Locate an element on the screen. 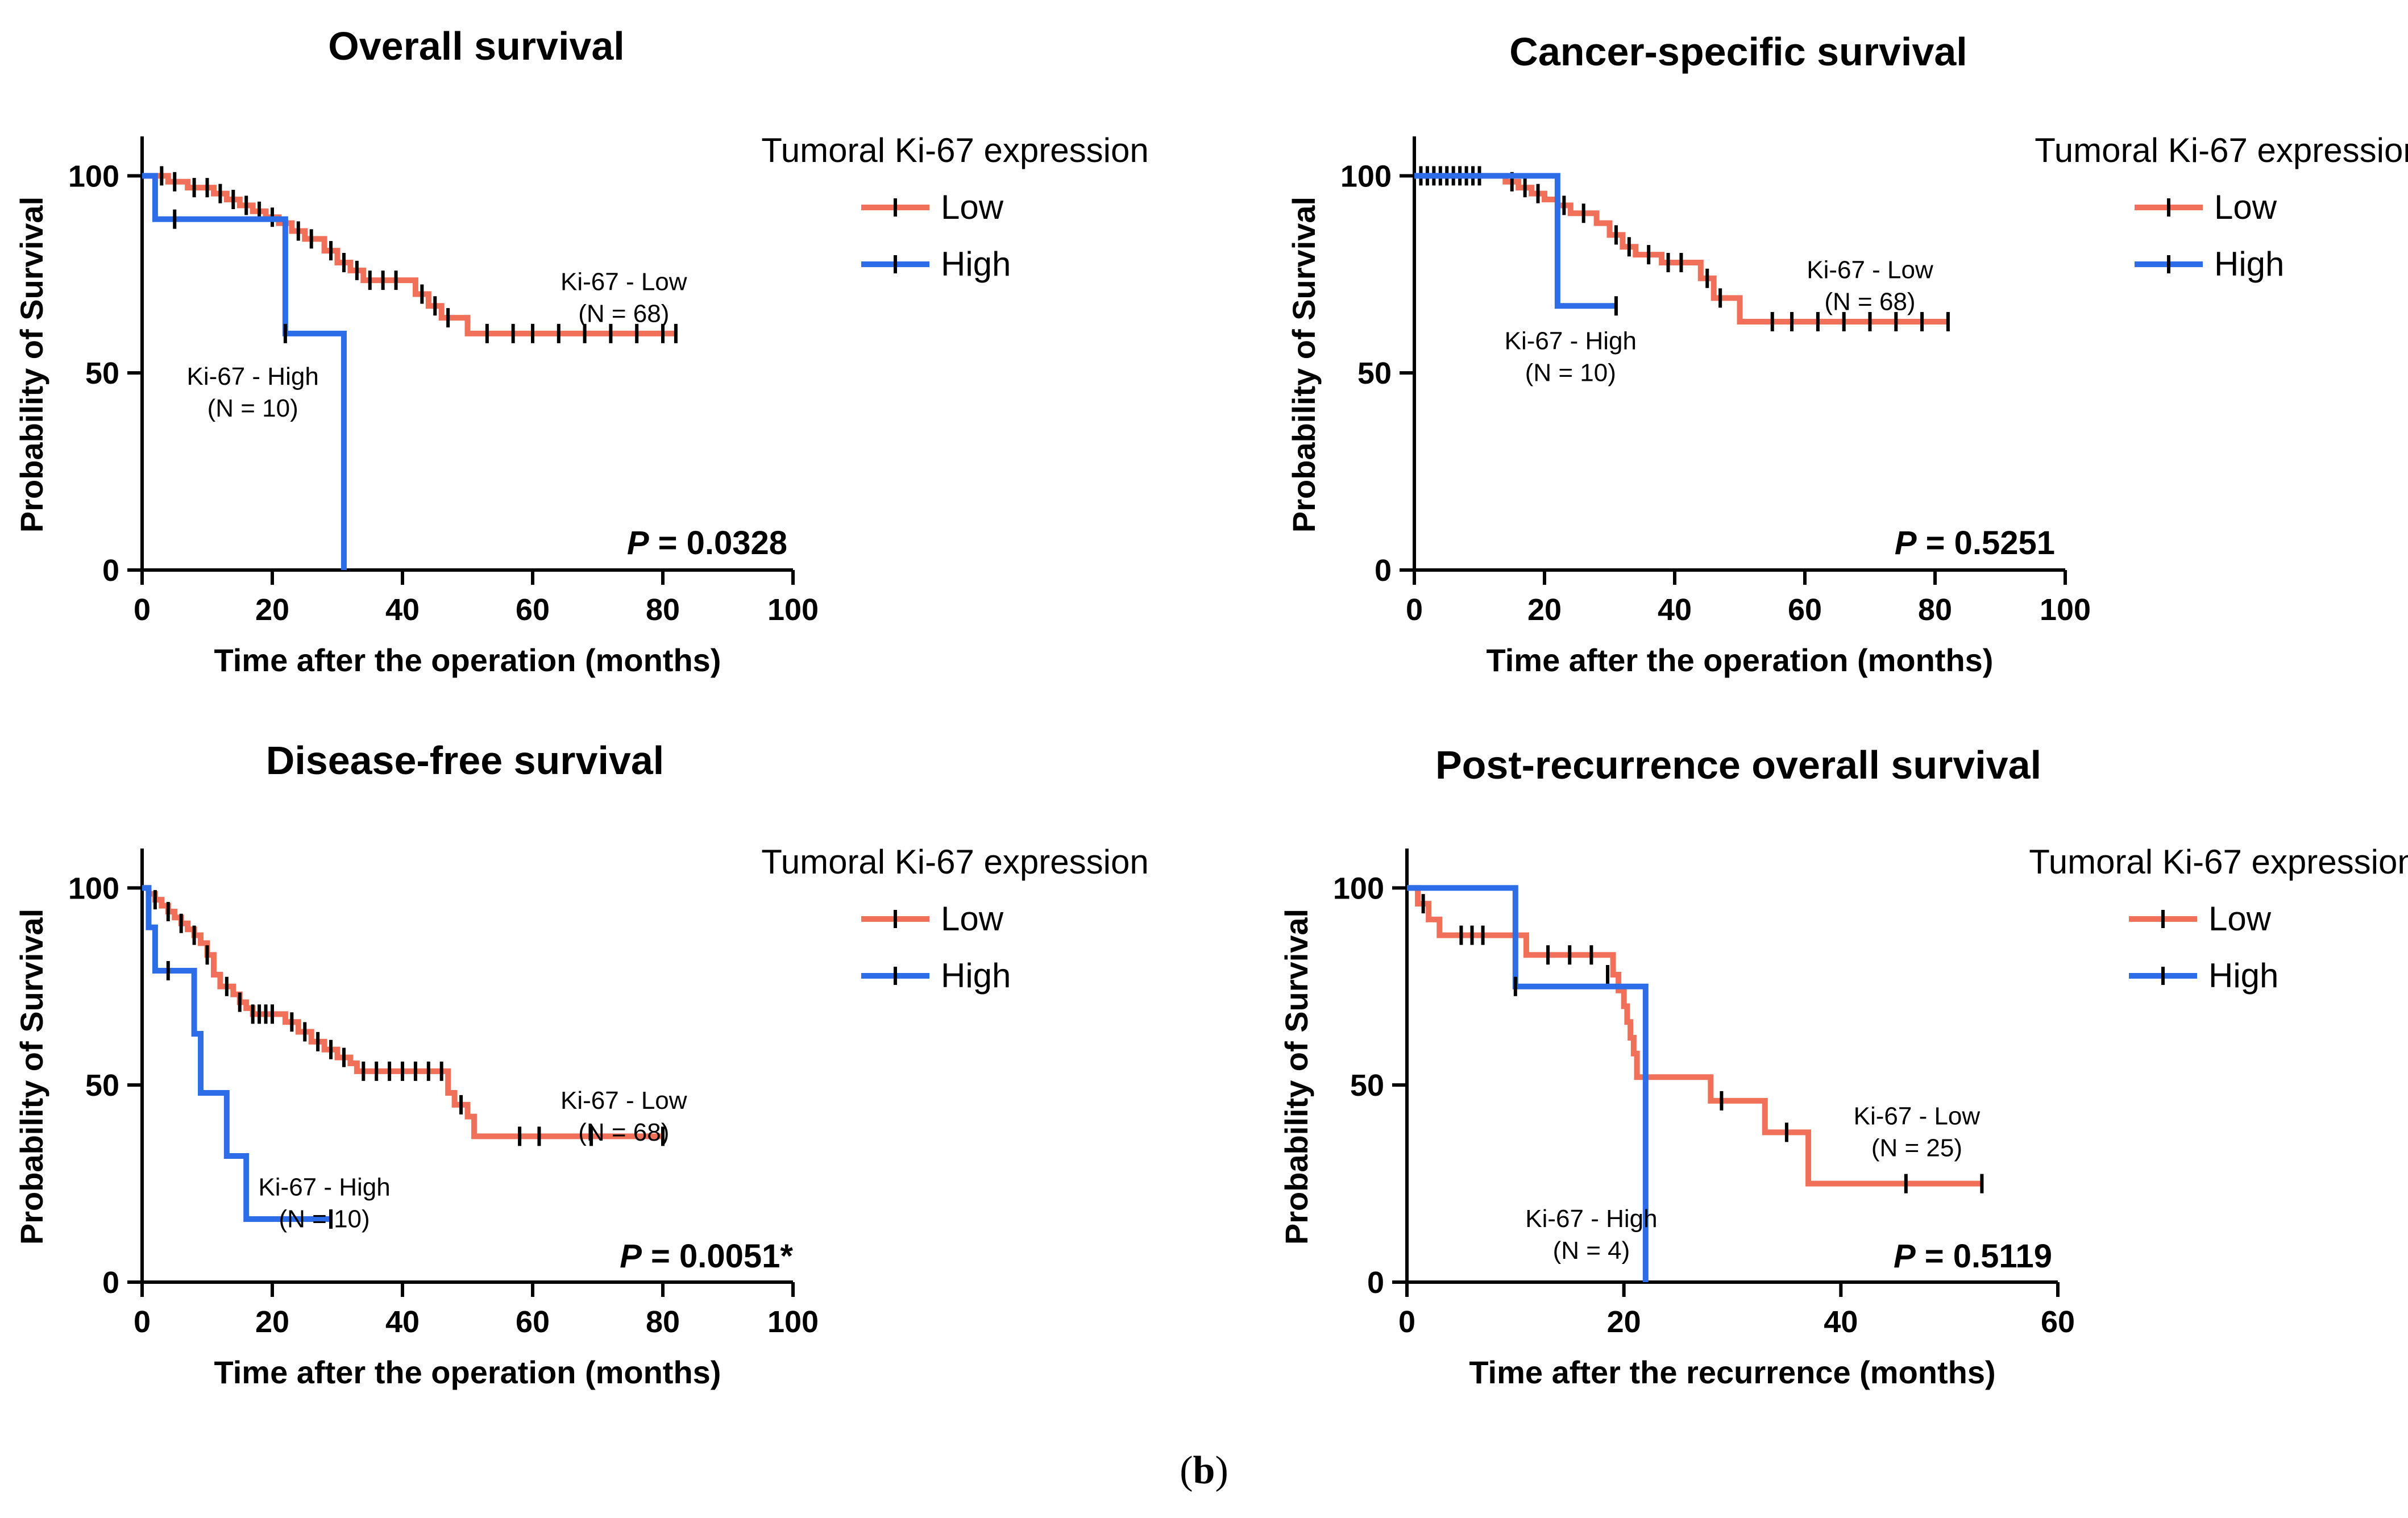 Image resolution: width=2408 pixels, height=1518 pixels. p-value-number: = 0.5251 is located at coordinates (1986, 543).